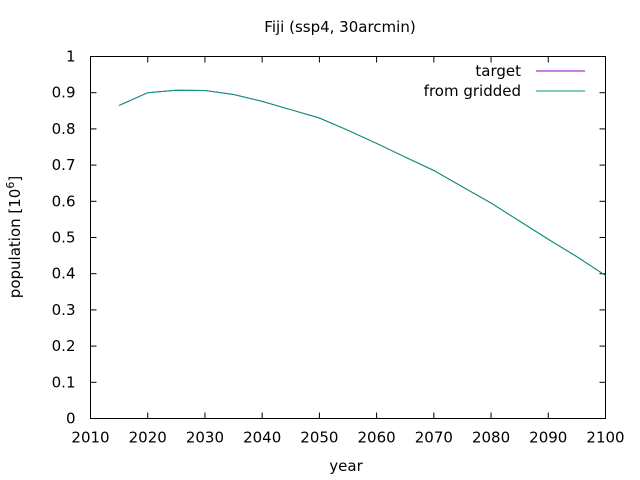  What do you see at coordinates (64, 310) in the screenshot?
I see `y-tick-label: 0.3` at bounding box center [64, 310].